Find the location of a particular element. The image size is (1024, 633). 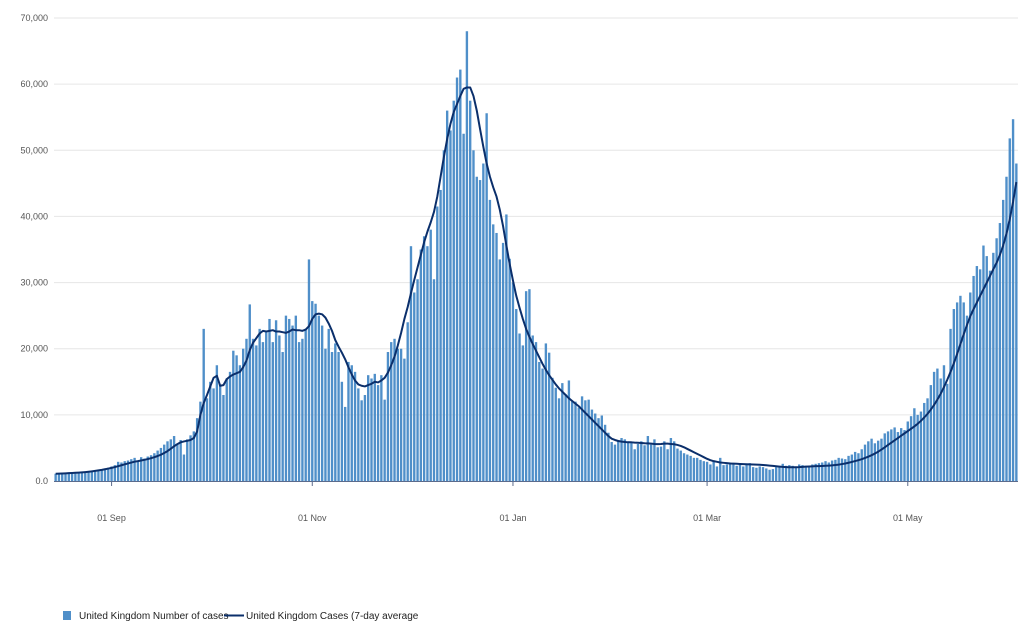

x-tick-label: 01 Nov is located at coordinates (312, 518).